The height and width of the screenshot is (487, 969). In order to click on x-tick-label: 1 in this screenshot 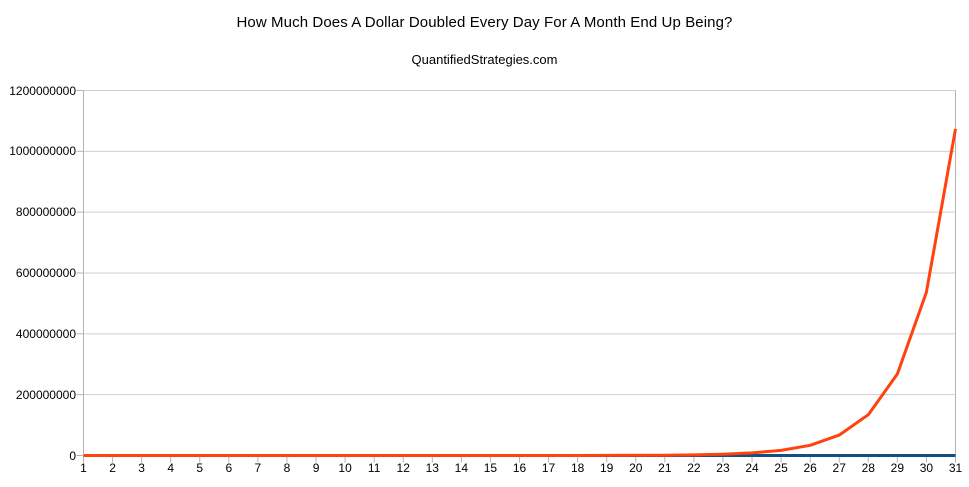, I will do `click(83, 468)`.